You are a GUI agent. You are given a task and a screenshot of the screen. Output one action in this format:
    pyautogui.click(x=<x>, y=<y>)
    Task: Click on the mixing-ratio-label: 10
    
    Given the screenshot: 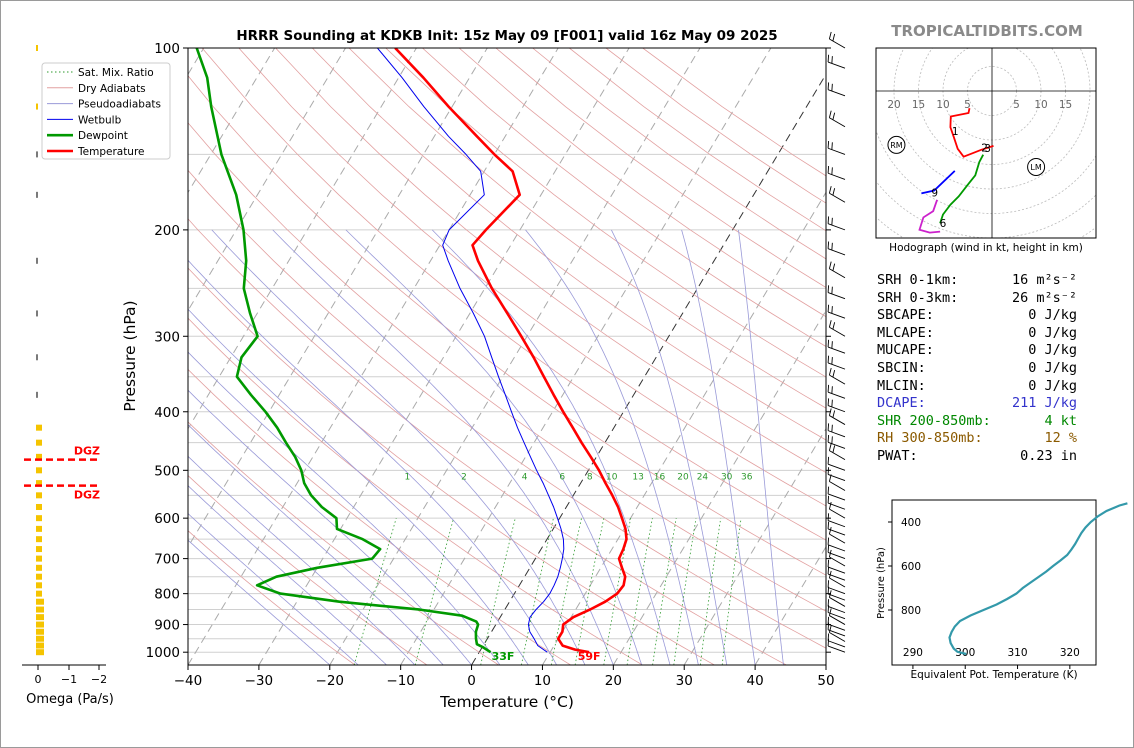 What is the action you would take?
    pyautogui.click(x=612, y=478)
    